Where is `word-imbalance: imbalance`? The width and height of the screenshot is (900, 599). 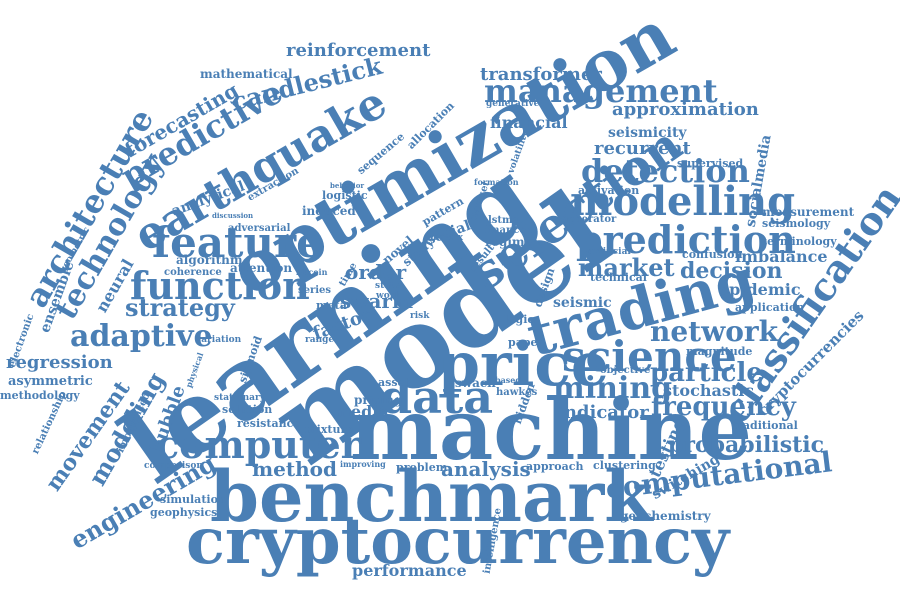
word-imbalance: imbalance is located at coordinates (781, 256).